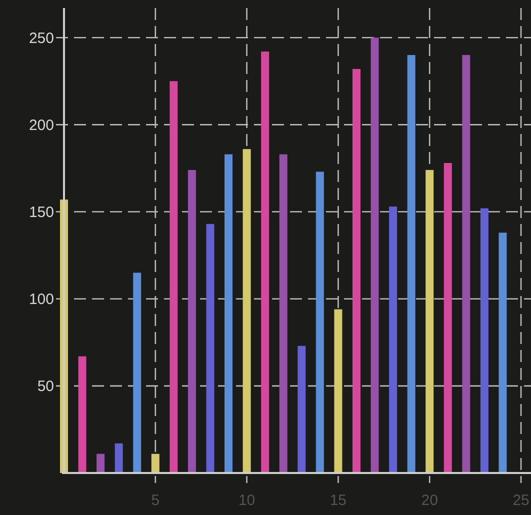 Image resolution: width=531 pixels, height=515 pixels. I want to click on x-tick-label: 10, so click(247, 500).